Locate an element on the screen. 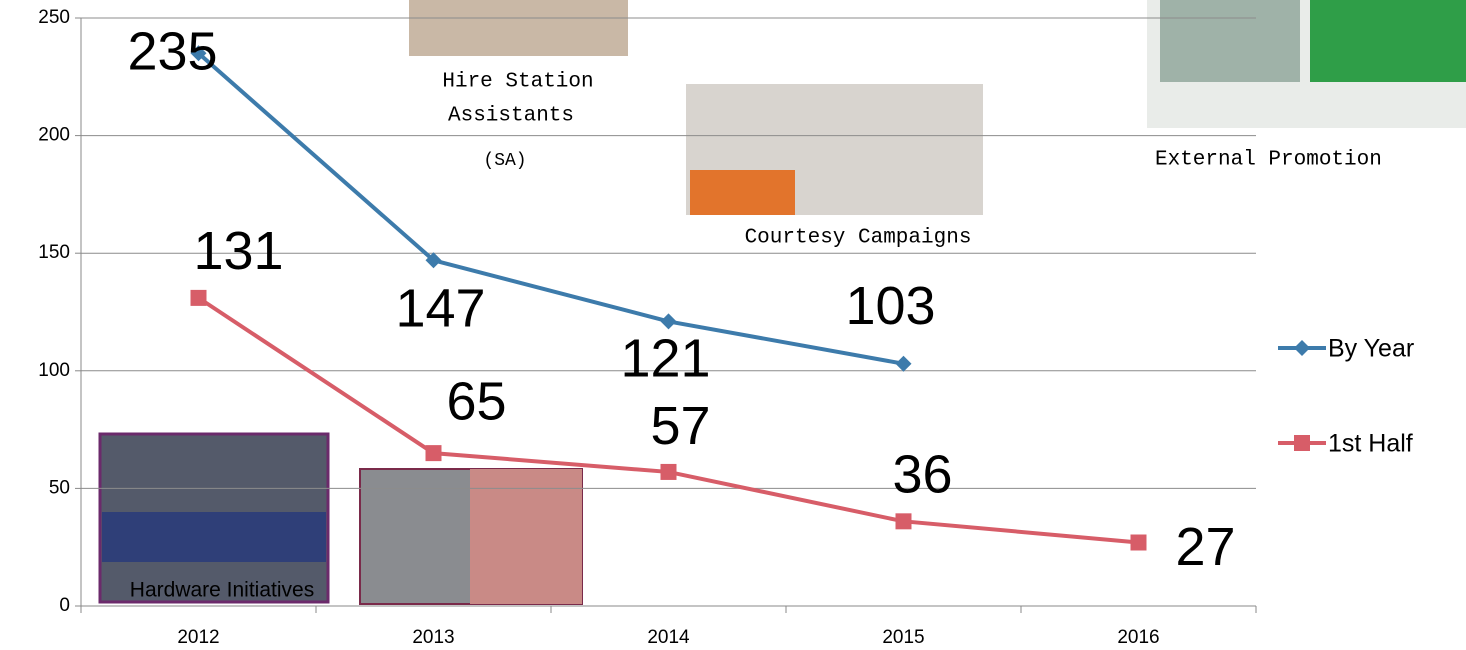 The width and height of the screenshot is (1466, 650). annotation: Hardware Initiatives is located at coordinates (222, 590).